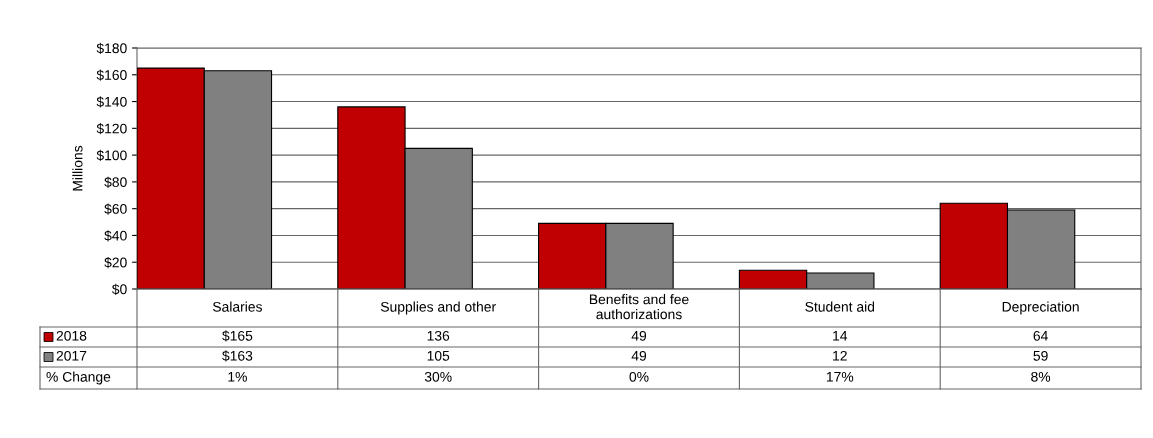 The height and width of the screenshot is (438, 1153). Describe the element at coordinates (71, 355) in the screenshot. I see `legend-label: 2017` at that location.